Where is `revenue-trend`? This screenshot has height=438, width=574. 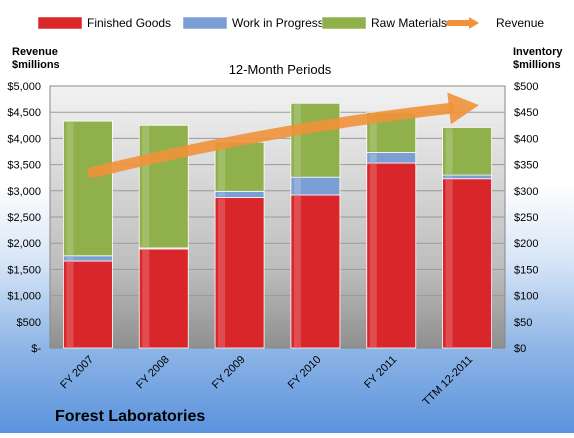
revenue-trend is located at coordinates (283, 135).